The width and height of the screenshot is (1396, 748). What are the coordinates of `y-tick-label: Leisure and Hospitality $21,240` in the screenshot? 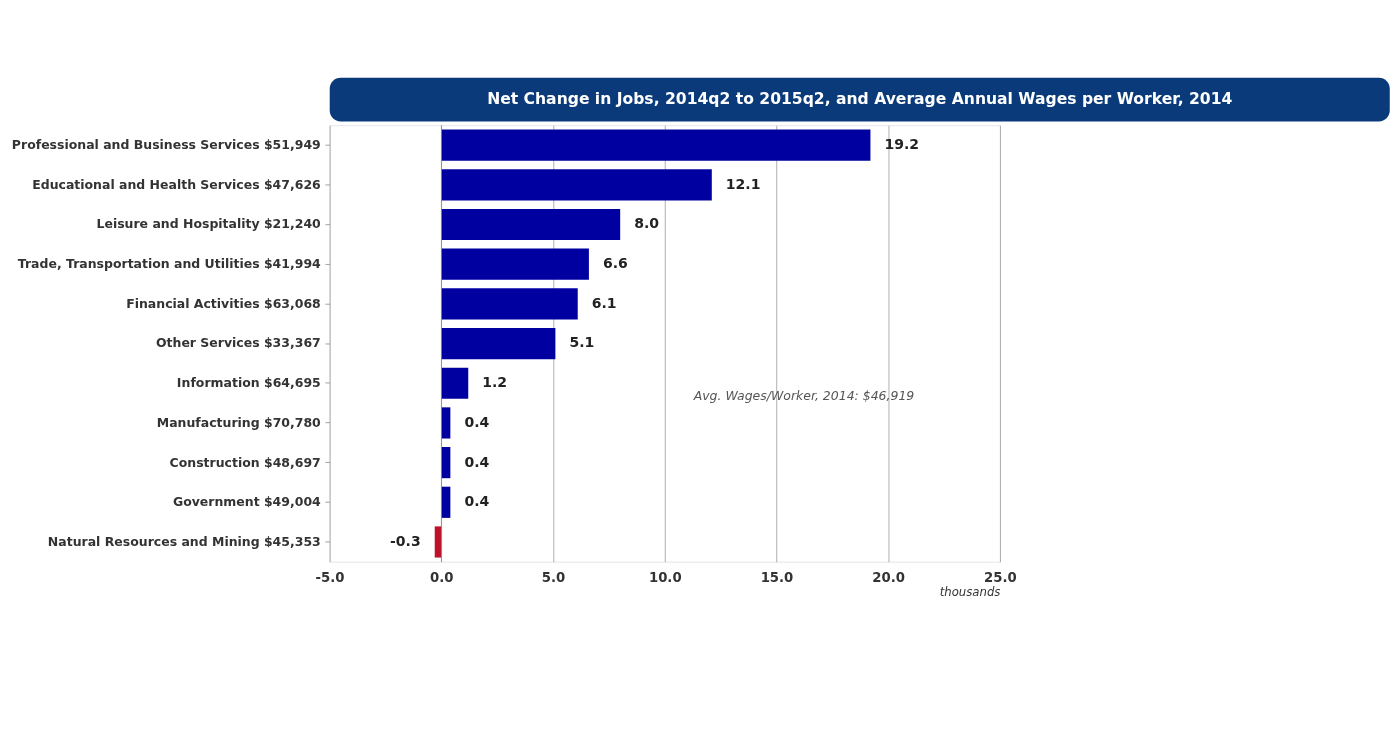 It's located at (209, 224).